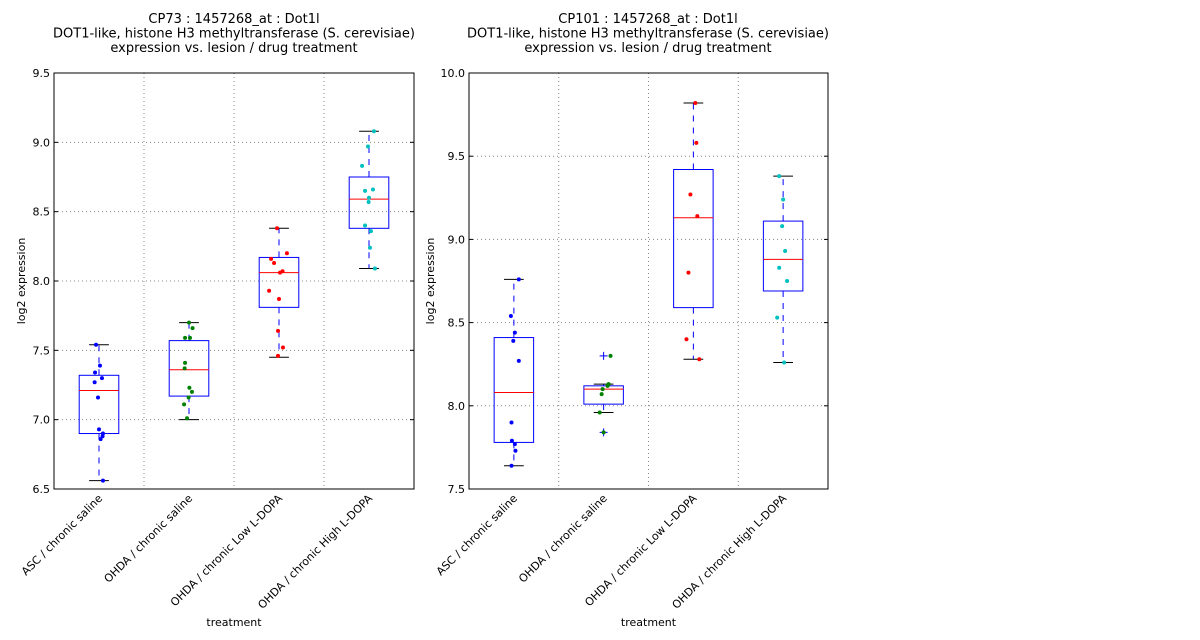  I want to click on chart-title-line: CP101 : 1457268_at : Dot1l, so click(647, 19).